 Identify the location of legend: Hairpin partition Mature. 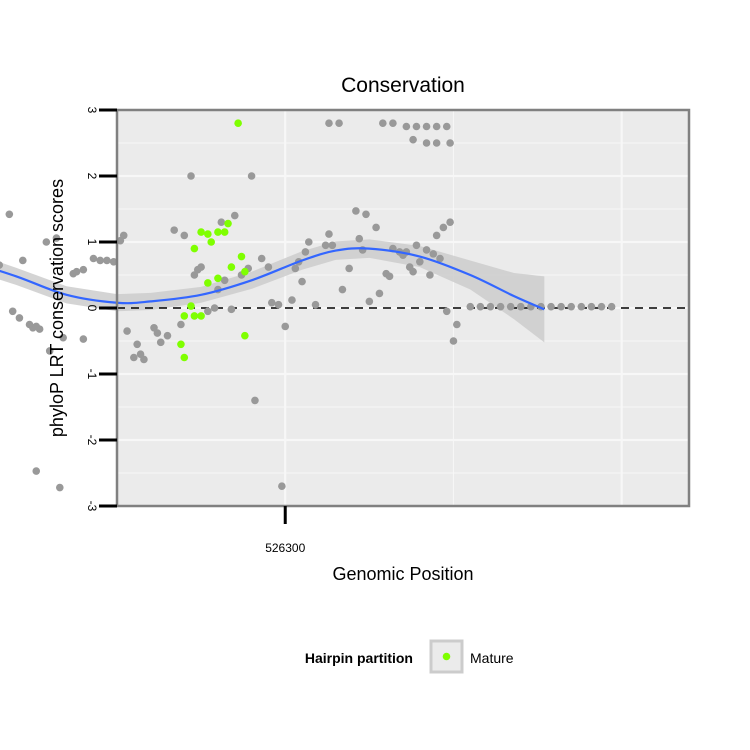
(409, 656).